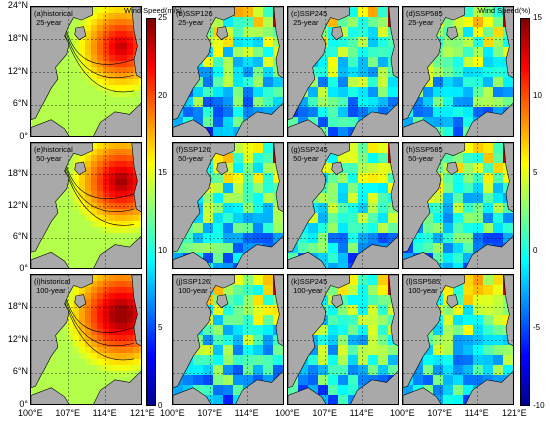  What do you see at coordinates (424, 154) in the screenshot?
I see `panel-label-h: (h)SSP585 50-year` at bounding box center [424, 154].